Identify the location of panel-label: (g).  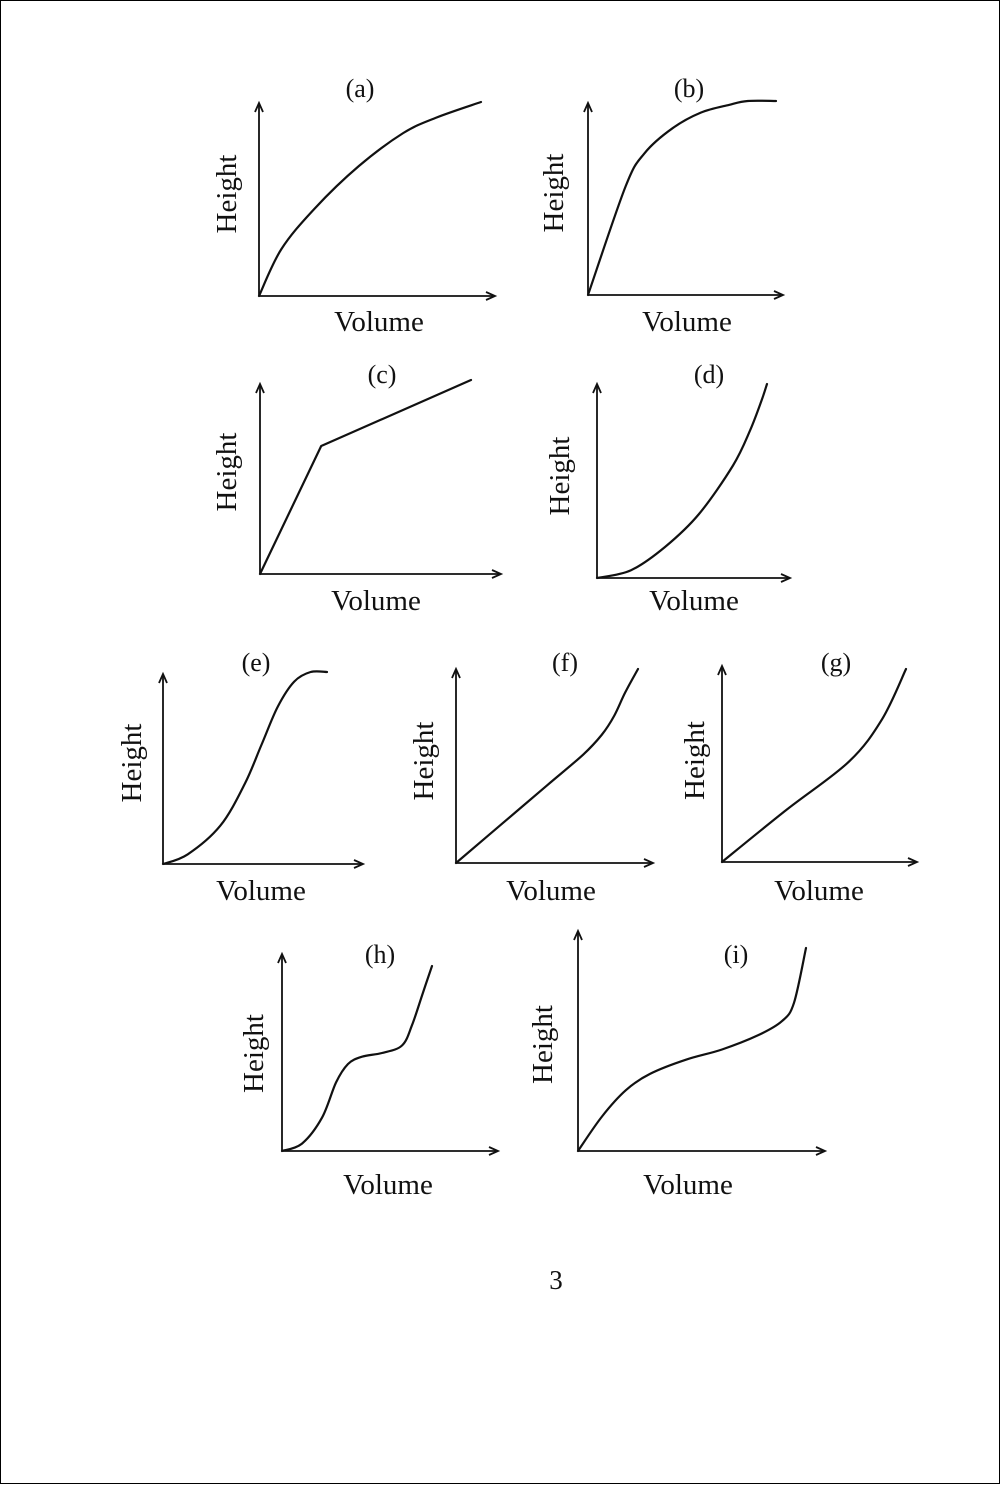
(836, 662).